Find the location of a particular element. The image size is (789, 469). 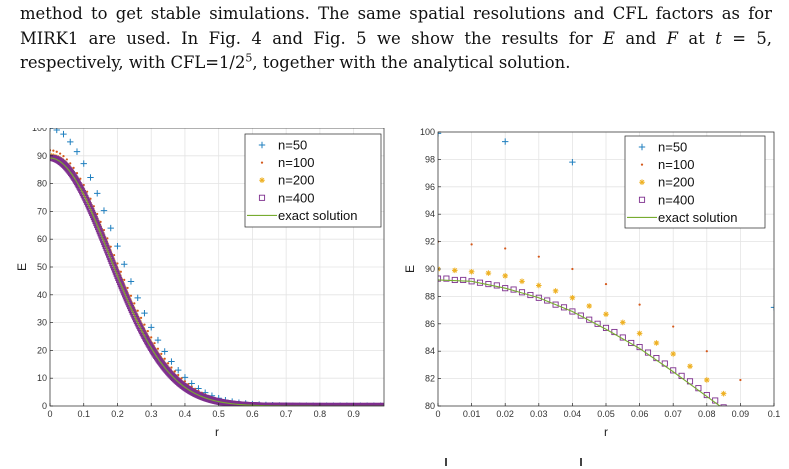

x-axis-label: r is located at coordinates (606, 432).